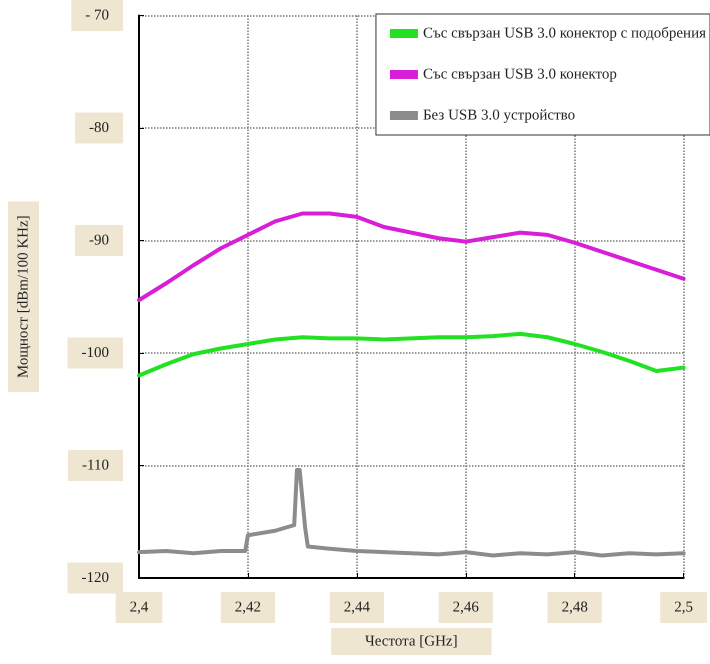 Image resolution: width=710 pixels, height=664 pixels. I want to click on x-tick-label: 2,4, so click(139, 608).